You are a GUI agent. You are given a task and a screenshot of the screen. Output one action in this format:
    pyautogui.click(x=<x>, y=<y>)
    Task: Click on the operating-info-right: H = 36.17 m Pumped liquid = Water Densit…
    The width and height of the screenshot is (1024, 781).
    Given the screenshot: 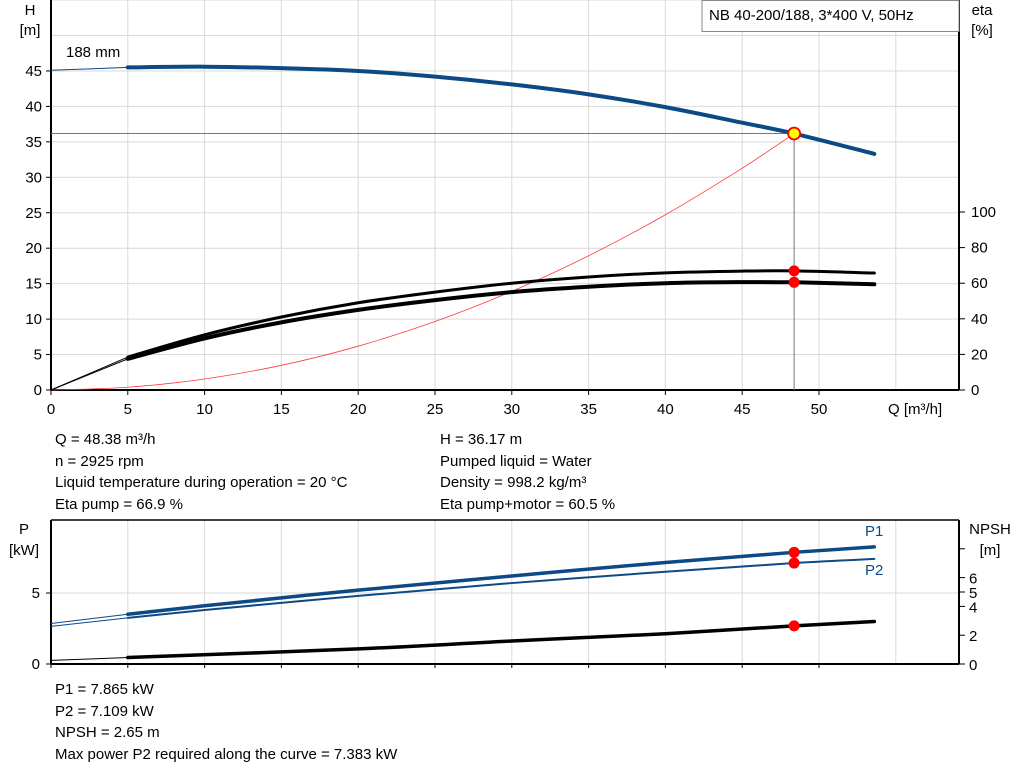 What is the action you would take?
    pyautogui.click(x=527, y=472)
    